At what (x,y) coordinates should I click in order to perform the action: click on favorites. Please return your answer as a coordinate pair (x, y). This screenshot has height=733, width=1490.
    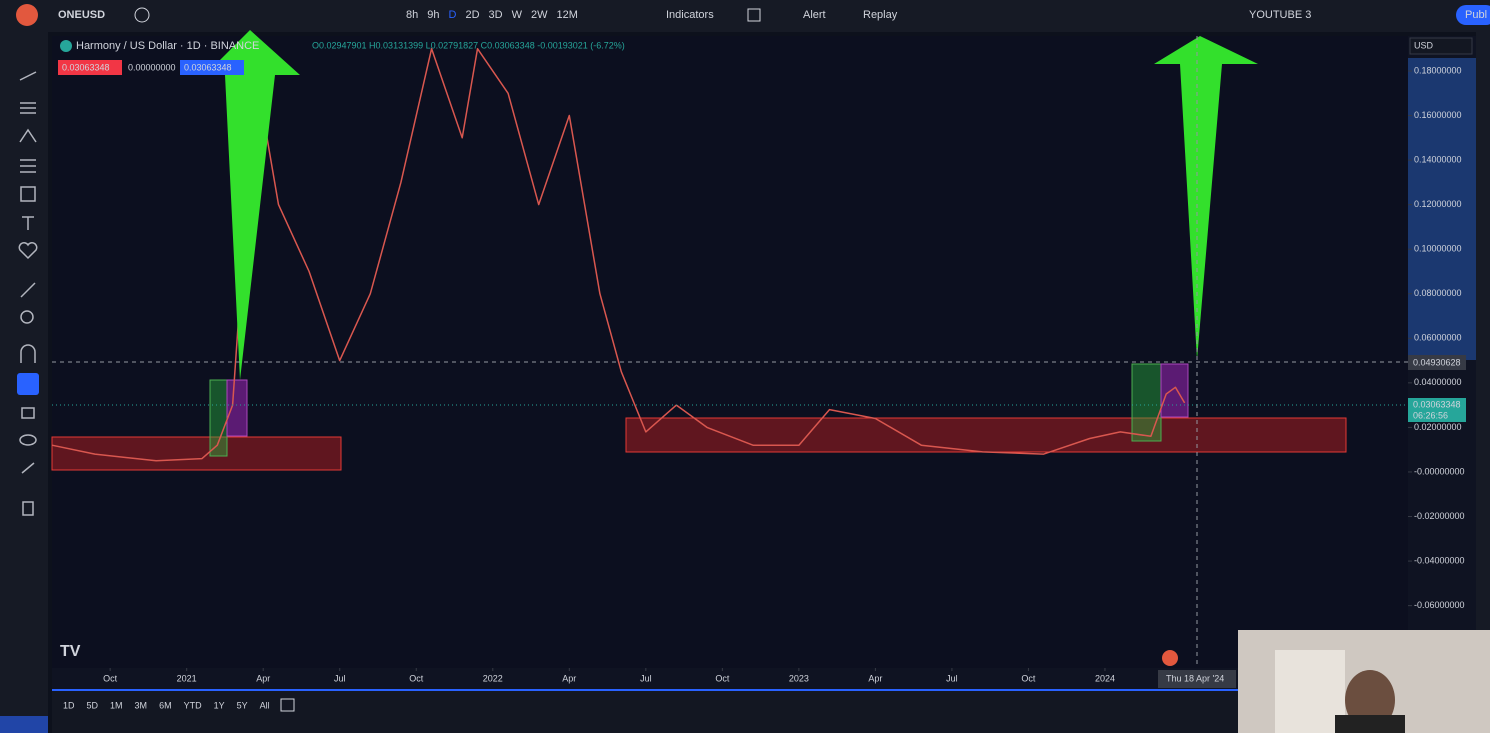
    Looking at the image, I should click on (24, 724).